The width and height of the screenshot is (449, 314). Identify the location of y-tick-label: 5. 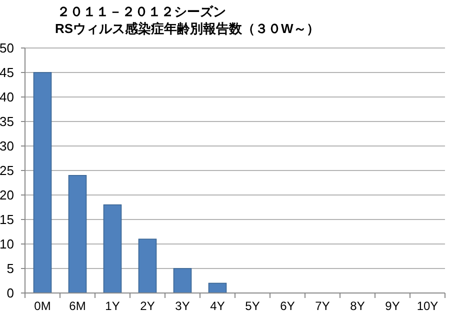
(10, 268).